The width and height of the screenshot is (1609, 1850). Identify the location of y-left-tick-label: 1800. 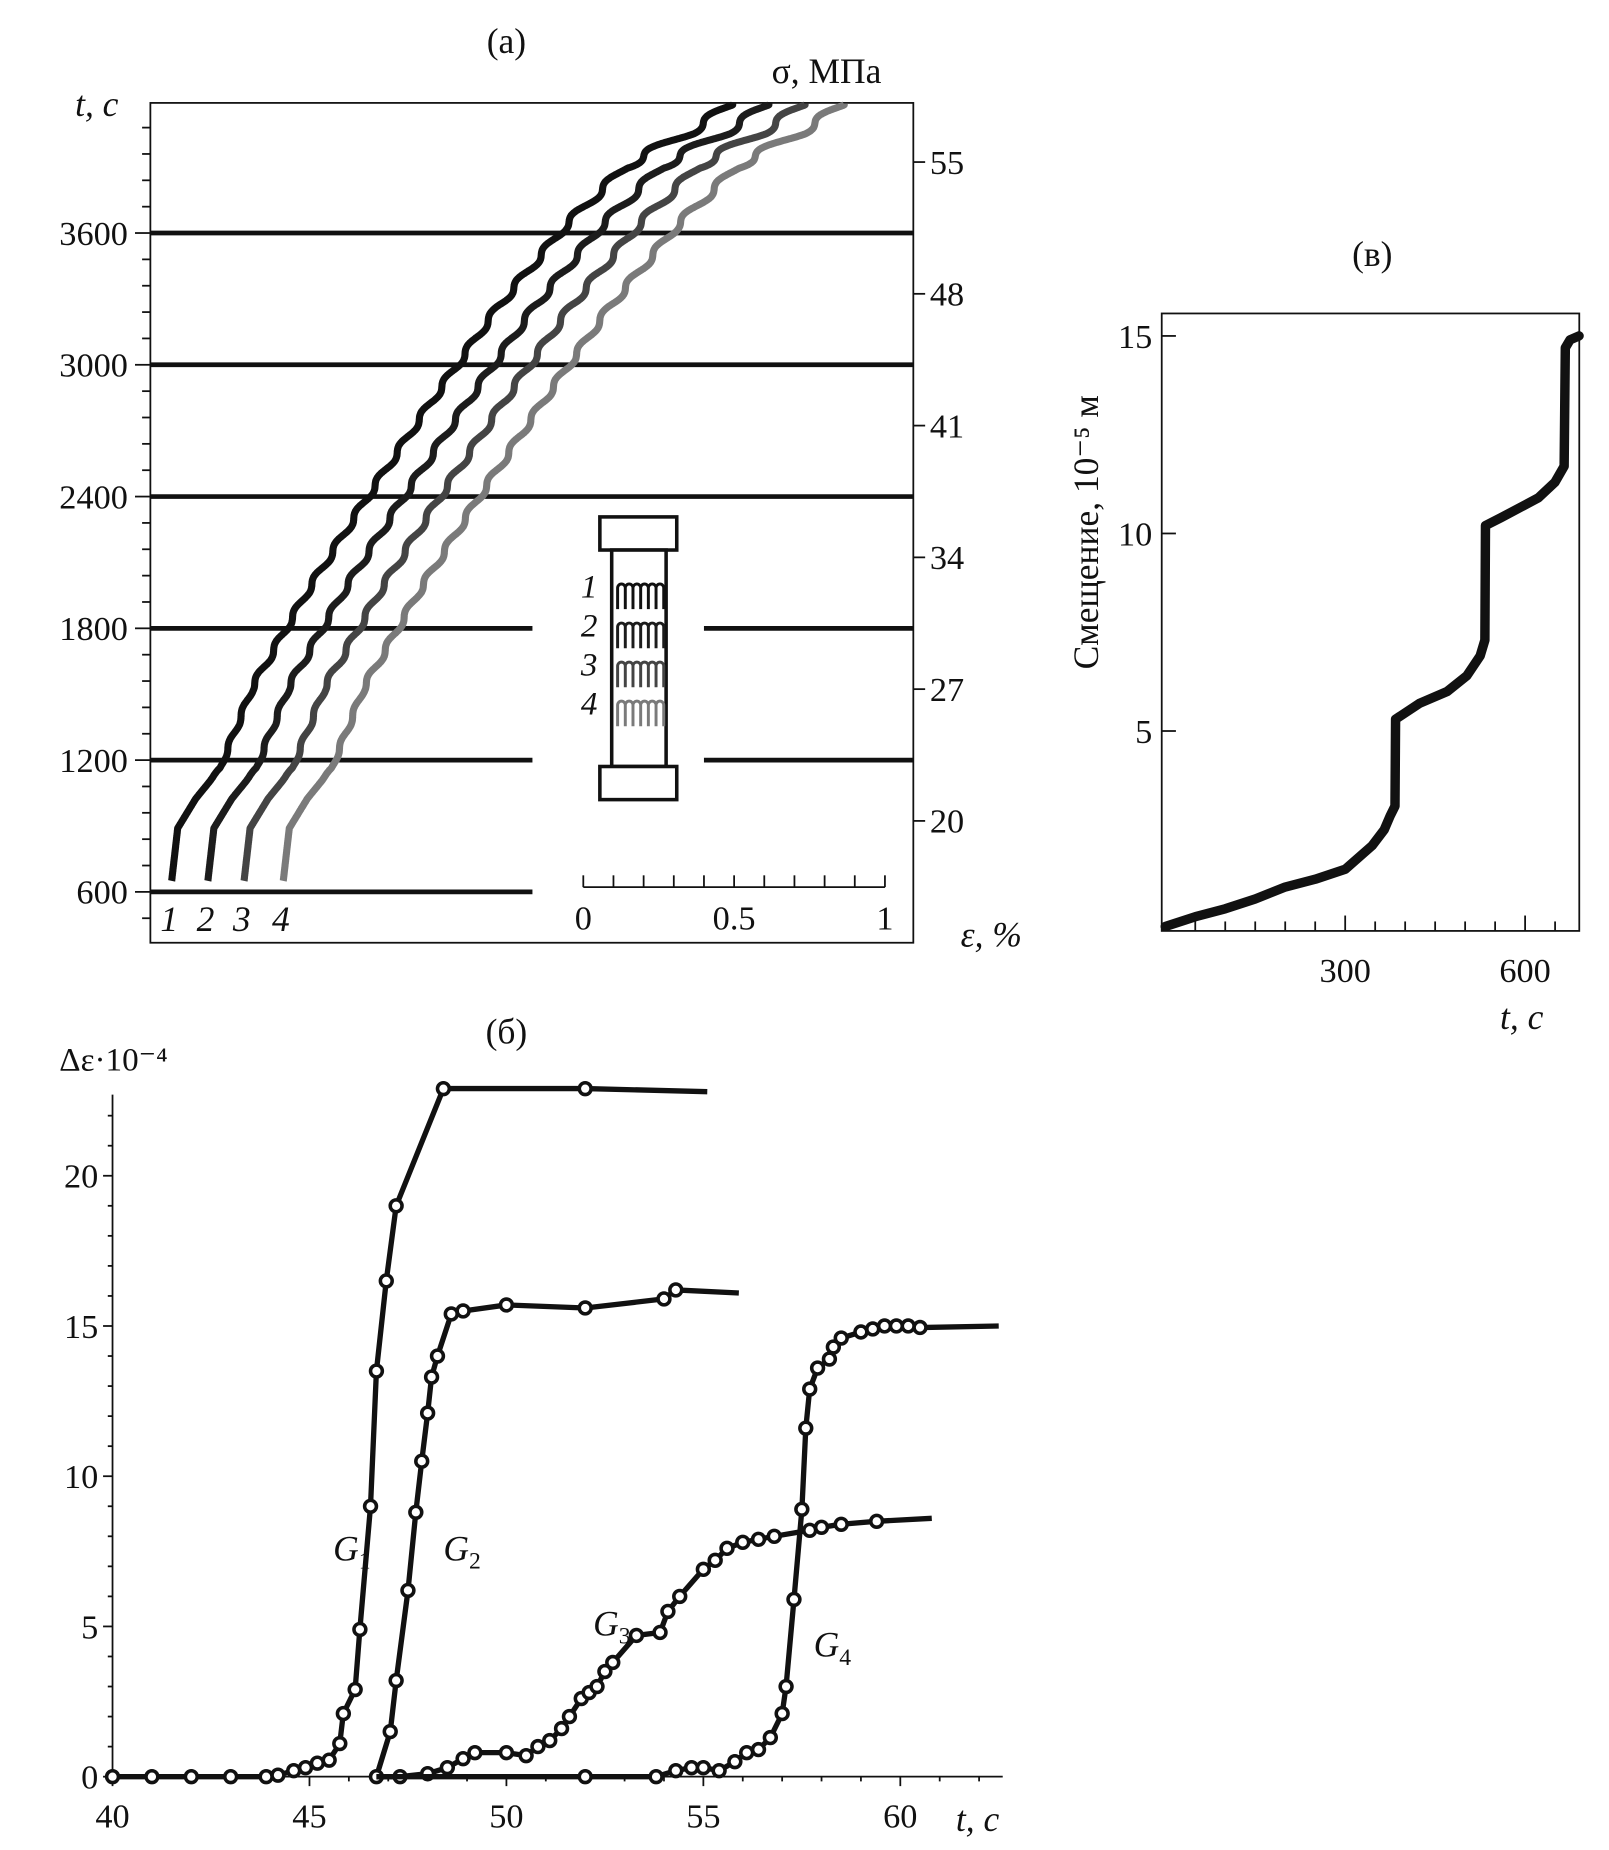
(93, 629).